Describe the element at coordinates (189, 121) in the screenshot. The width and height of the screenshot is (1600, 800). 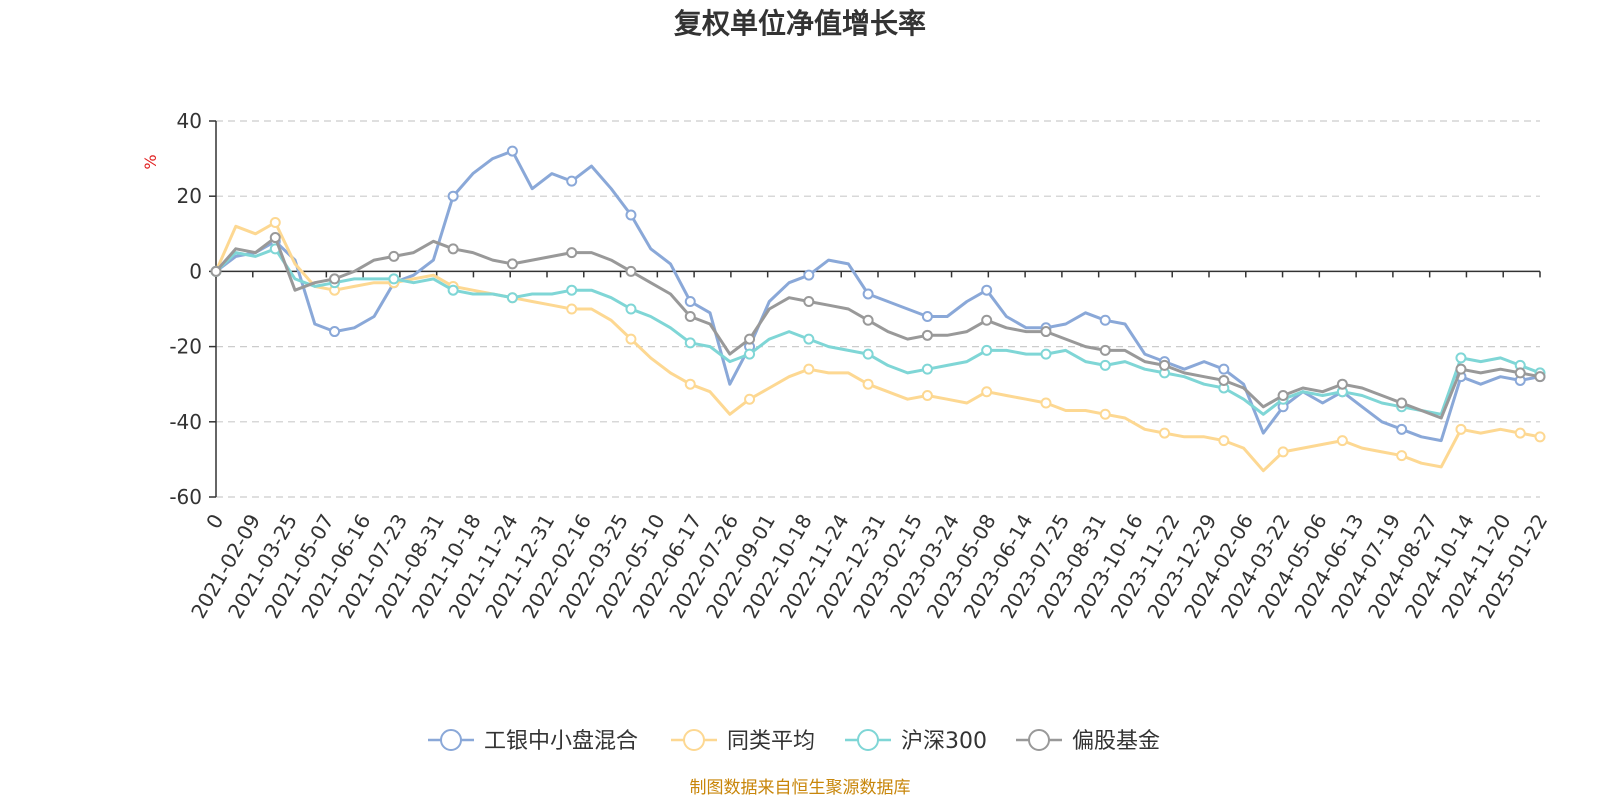
I see `y-tick-label-0: 40` at that location.